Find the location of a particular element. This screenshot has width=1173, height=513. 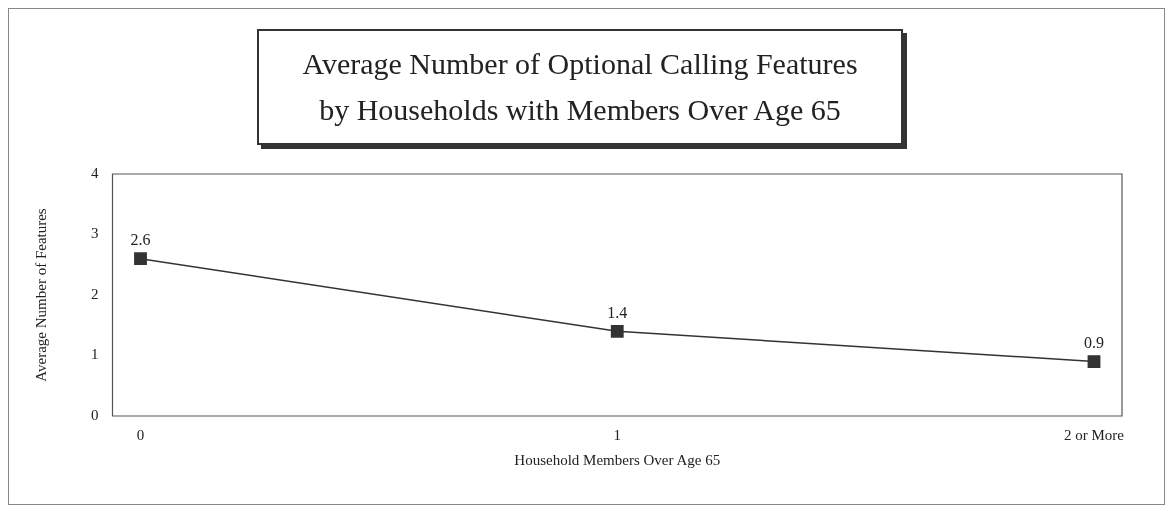

data-label: 2.6 is located at coordinates (140, 239).